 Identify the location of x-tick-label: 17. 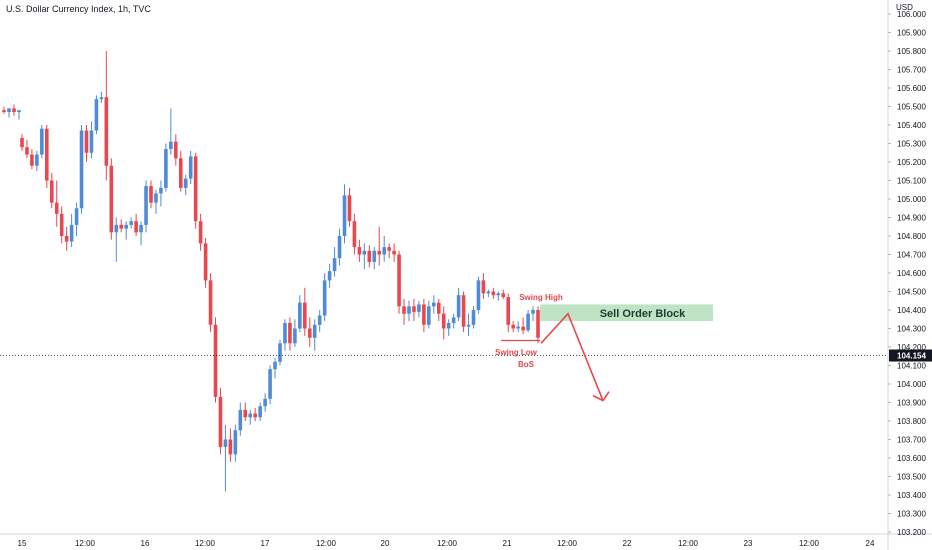
(265, 543).